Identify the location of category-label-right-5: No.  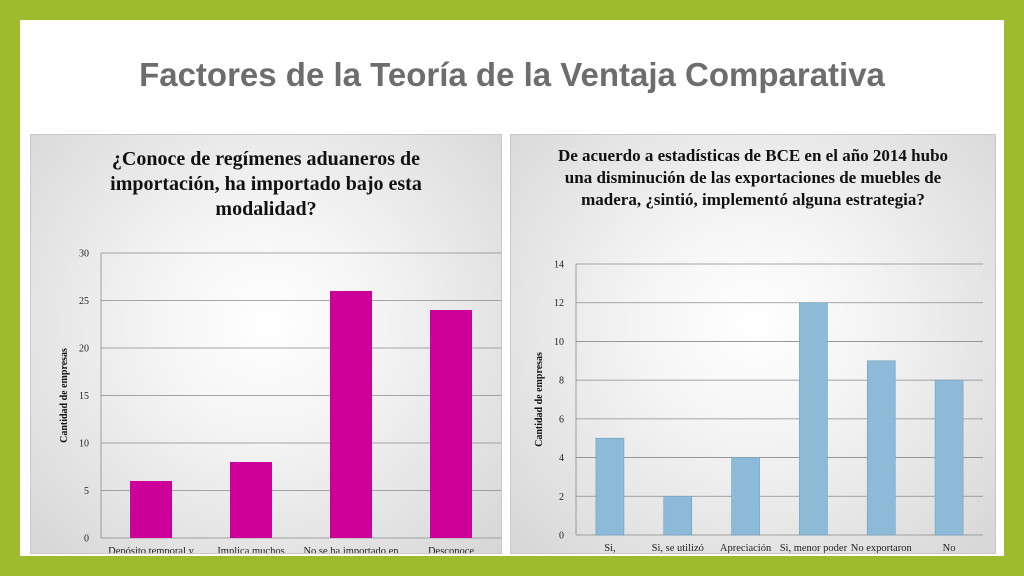
(949, 548).